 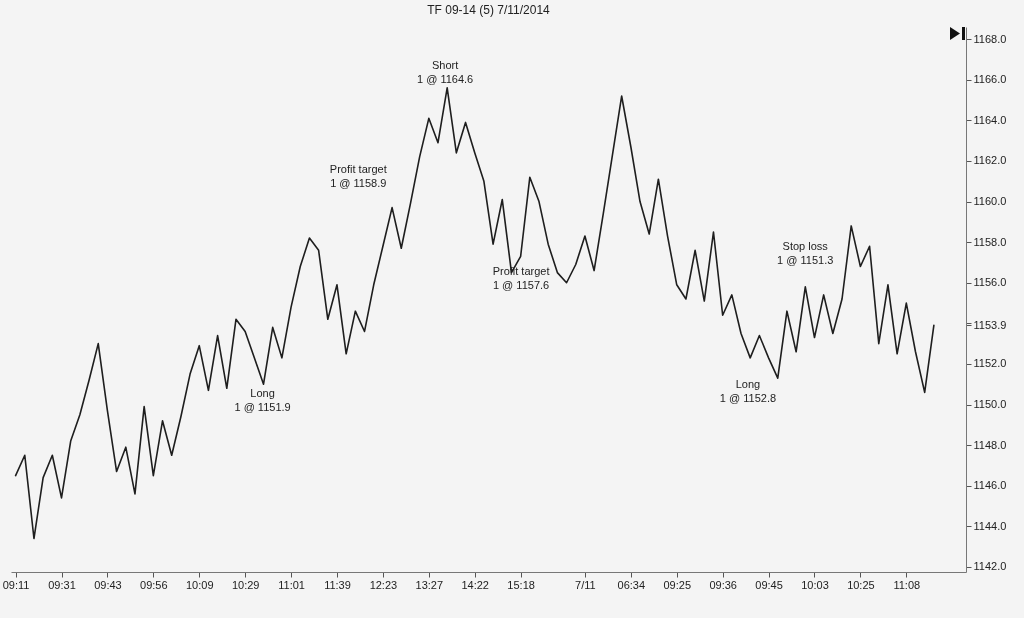 I want to click on x-tick-label: 09:36, so click(x=723, y=584).